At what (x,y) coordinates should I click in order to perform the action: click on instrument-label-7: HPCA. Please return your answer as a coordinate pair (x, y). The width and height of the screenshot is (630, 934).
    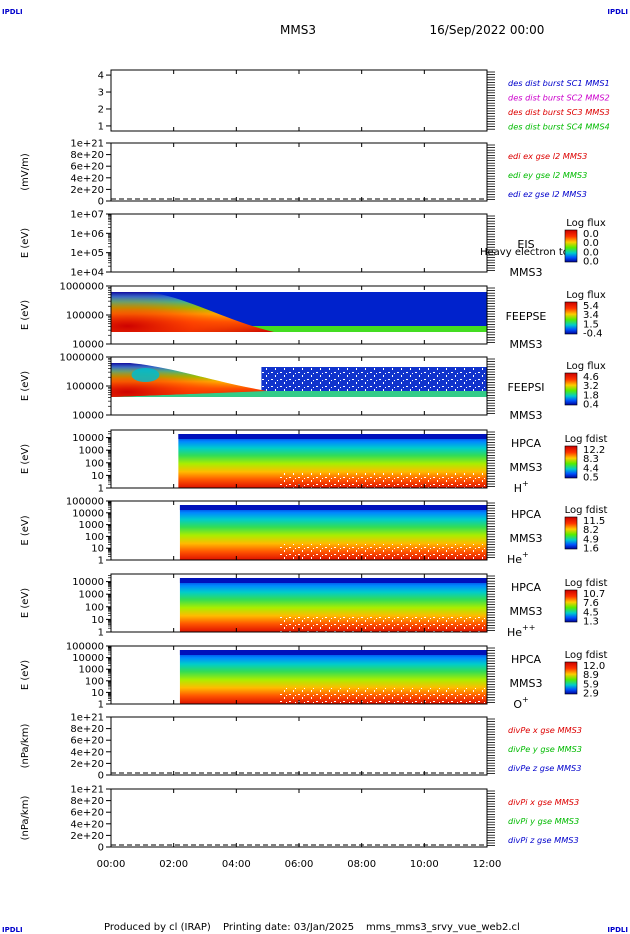
    Looking at the image, I should click on (526, 587).